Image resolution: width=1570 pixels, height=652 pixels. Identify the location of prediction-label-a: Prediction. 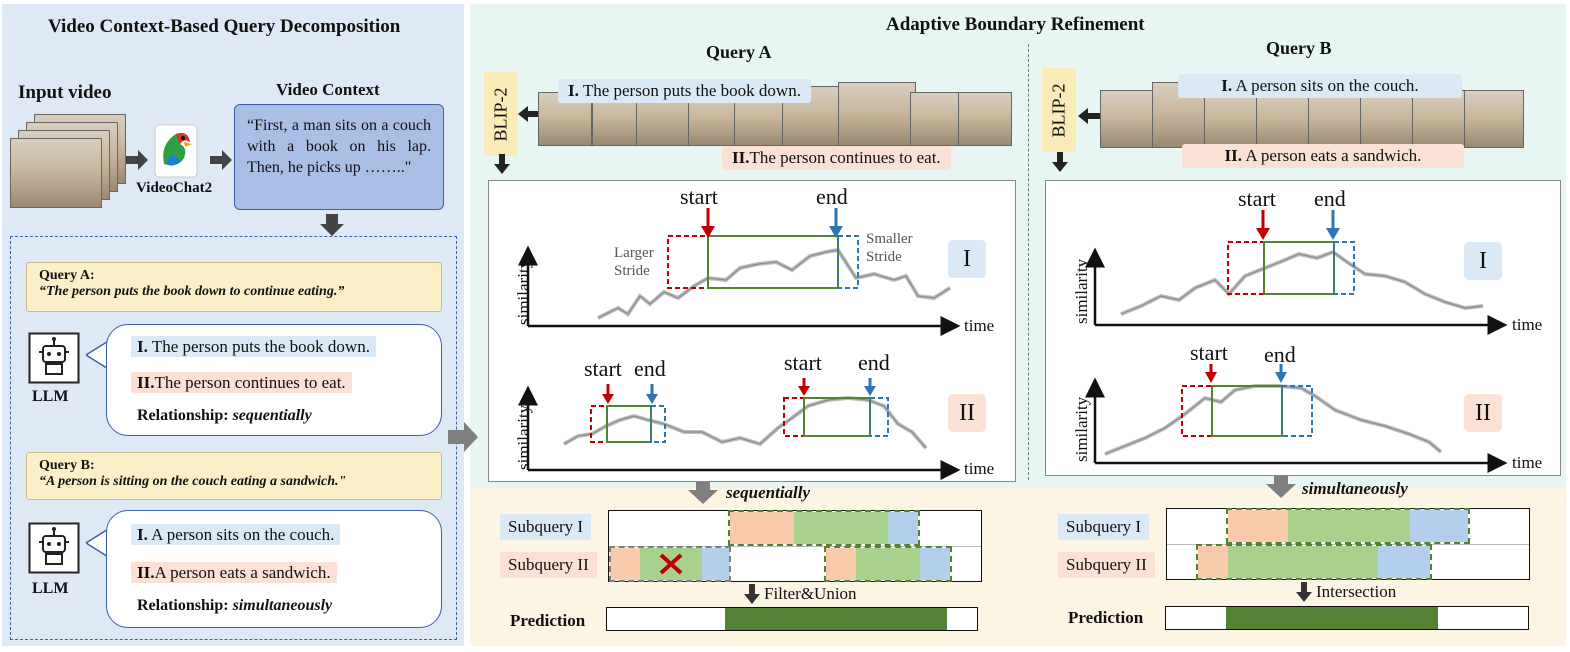
(548, 620).